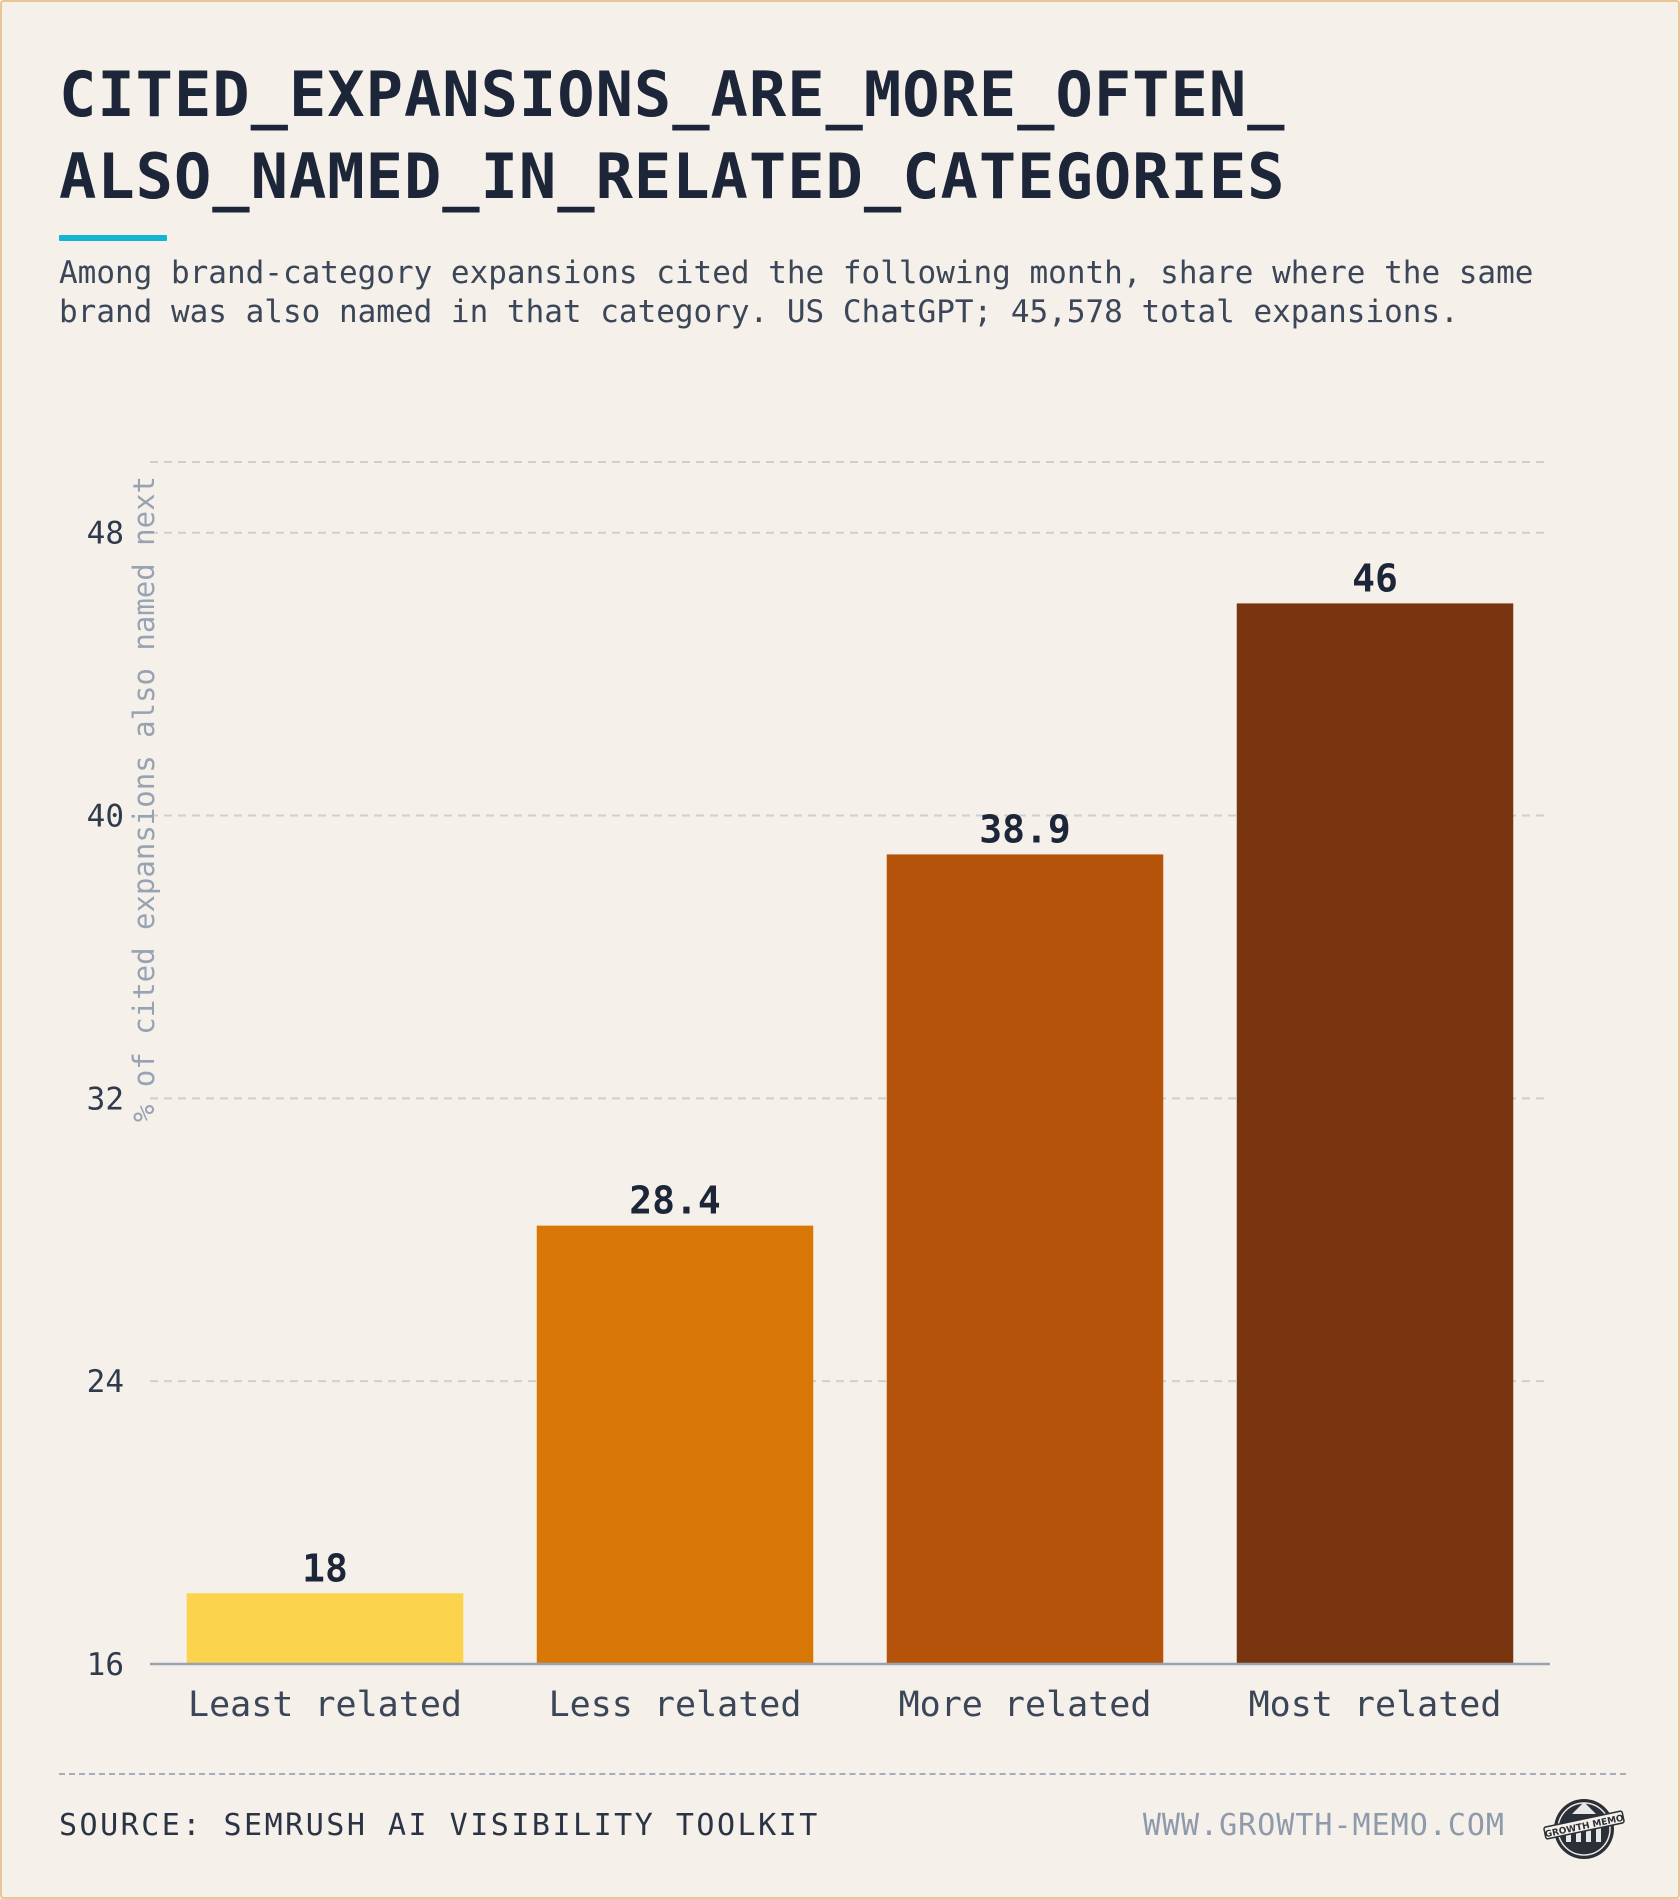  I want to click on y-tick-label: 48, so click(105, 534).